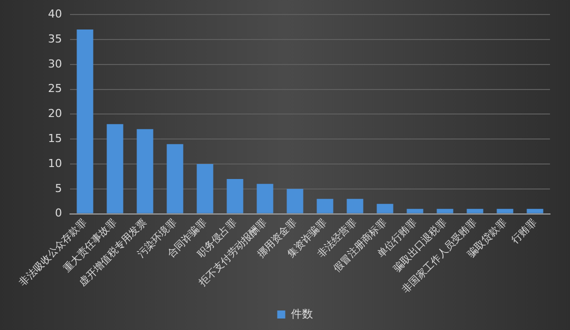 This screenshot has height=330, width=570. I want to click on x-tick-label: 行贿罪, so click(524, 231).